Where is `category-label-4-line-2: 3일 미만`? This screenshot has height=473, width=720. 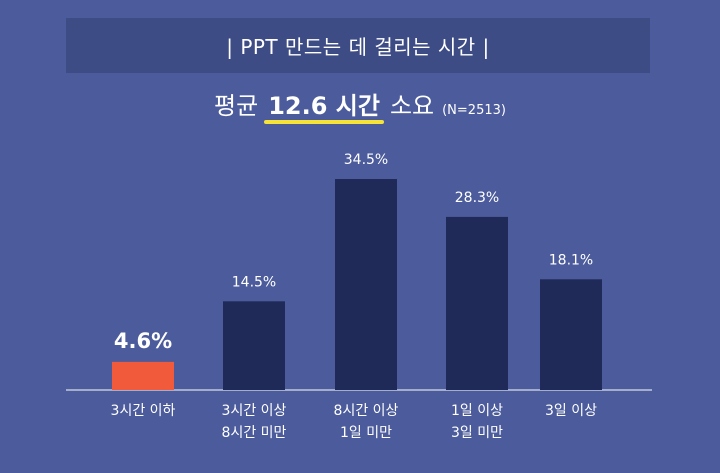 category-label-4-line-2: 3일 미만 is located at coordinates (477, 433).